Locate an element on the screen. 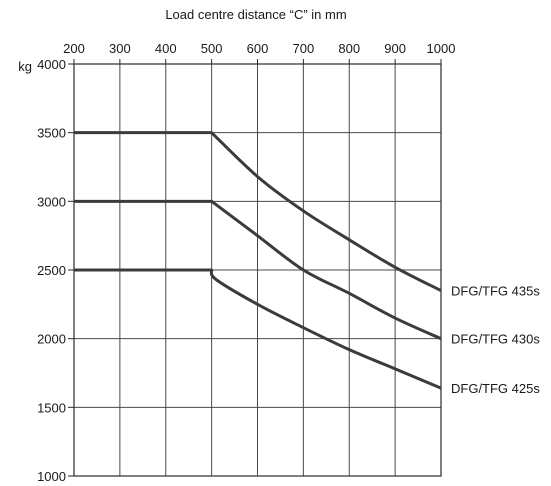 Image resolution: width=551 pixels, height=486 pixels. x-tick-label-700: 700 is located at coordinates (304, 48).